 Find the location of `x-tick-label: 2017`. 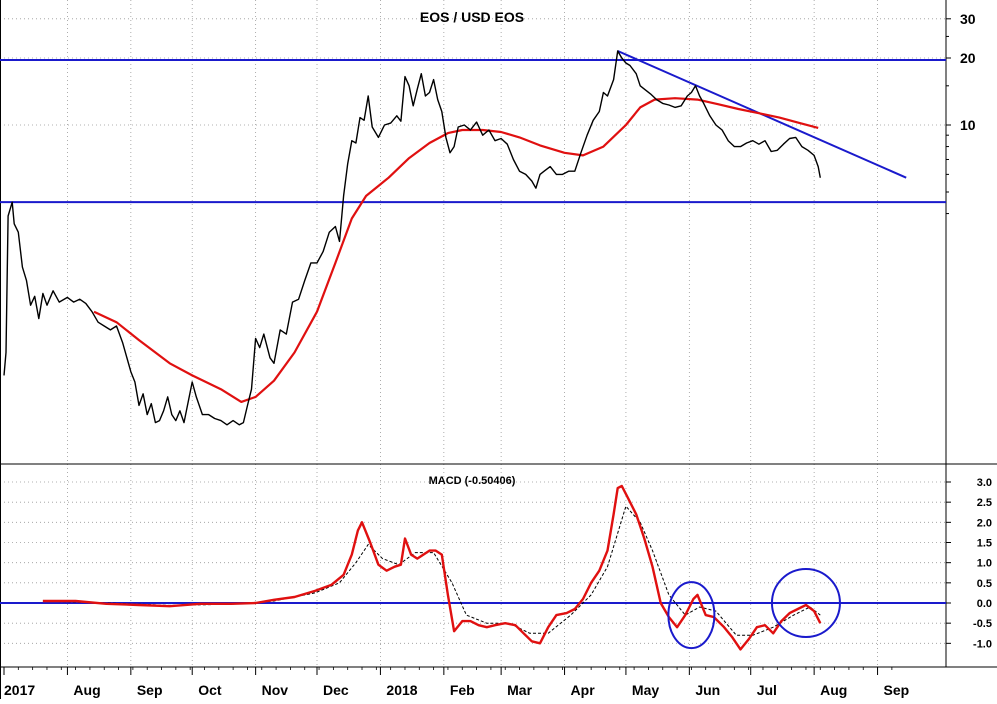

x-tick-label: 2017 is located at coordinates (19, 690).